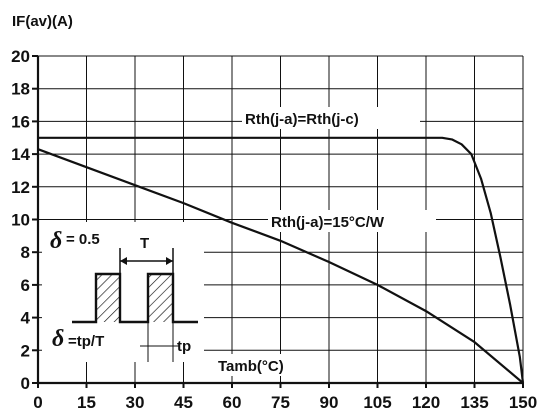 Image resolution: width=549 pixels, height=412 pixels. What do you see at coordinates (377, 402) in the screenshot?
I see `x-tick-label: 105` at bounding box center [377, 402].